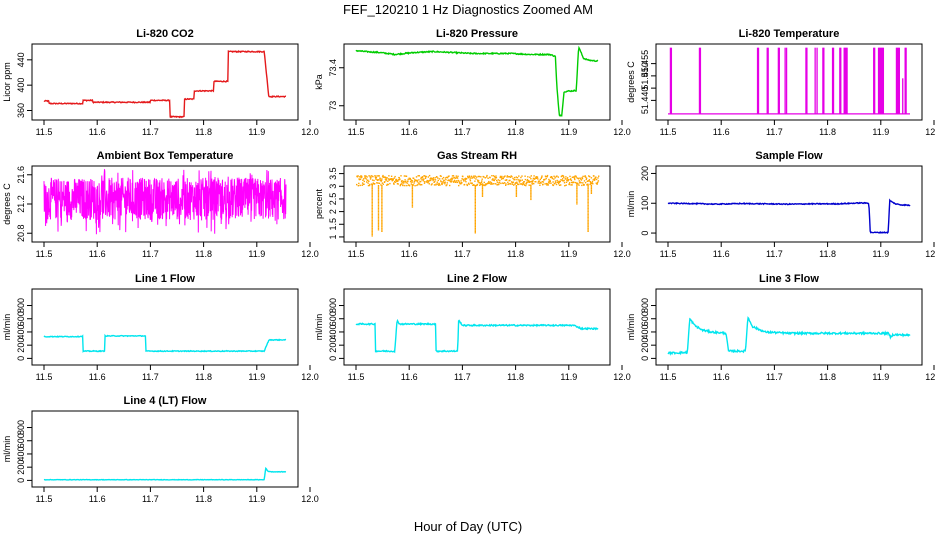  What do you see at coordinates (333, 318) in the screenshot?
I see `y-tick-label: 600` at bounding box center [333, 318].